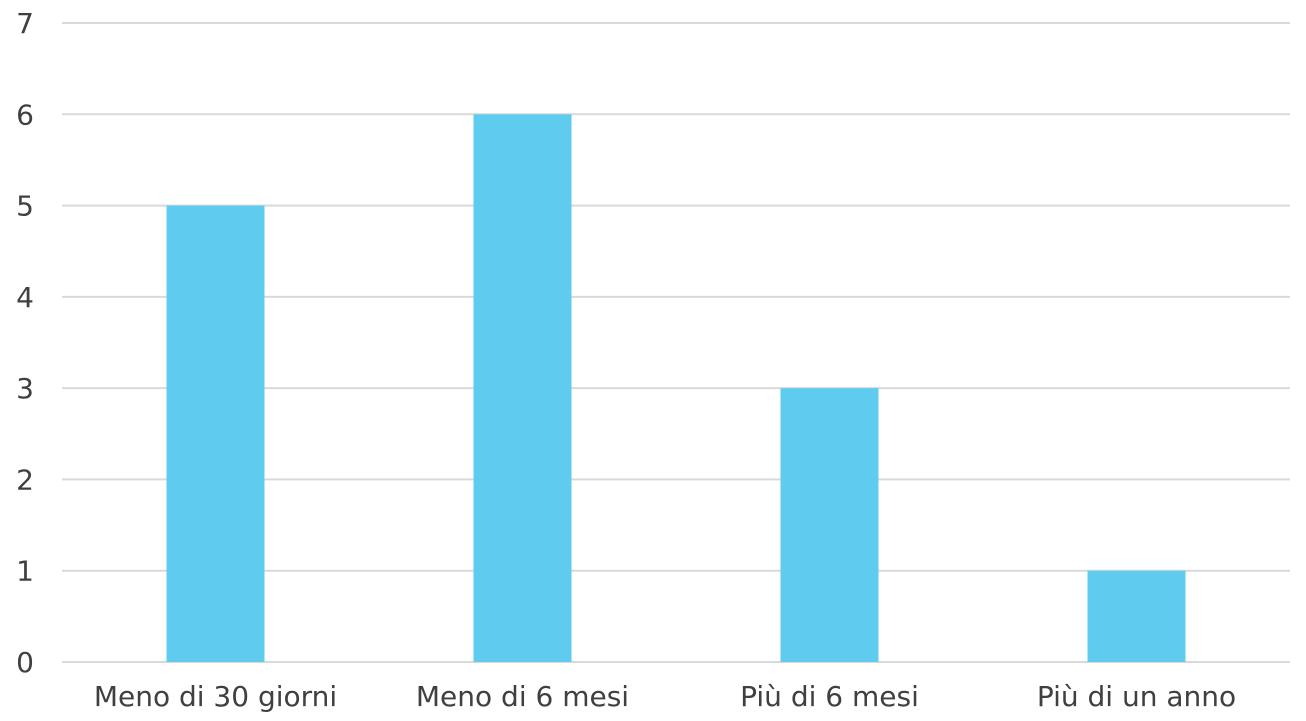 The width and height of the screenshot is (1306, 721). I want to click on y-tick-label: 2, so click(25, 479).